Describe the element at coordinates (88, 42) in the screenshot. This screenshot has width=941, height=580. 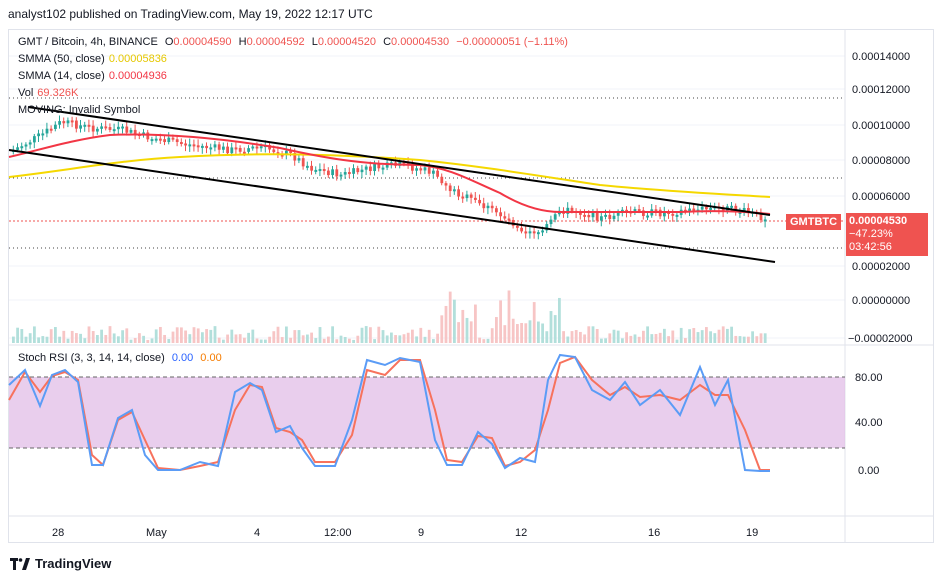
I see `symbol-title: GMT / Bitcoin, 4h, BINANCE` at that location.